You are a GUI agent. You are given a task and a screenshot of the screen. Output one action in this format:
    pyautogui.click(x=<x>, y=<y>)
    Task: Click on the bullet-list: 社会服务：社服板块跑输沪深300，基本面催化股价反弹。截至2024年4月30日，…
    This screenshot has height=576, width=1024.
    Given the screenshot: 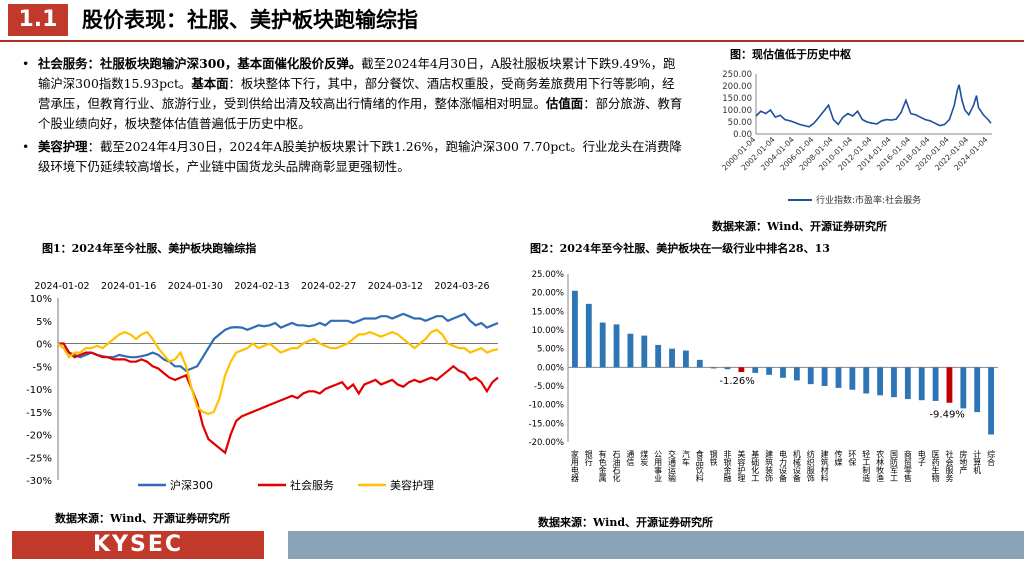 What is the action you would take?
    pyautogui.click(x=354, y=117)
    